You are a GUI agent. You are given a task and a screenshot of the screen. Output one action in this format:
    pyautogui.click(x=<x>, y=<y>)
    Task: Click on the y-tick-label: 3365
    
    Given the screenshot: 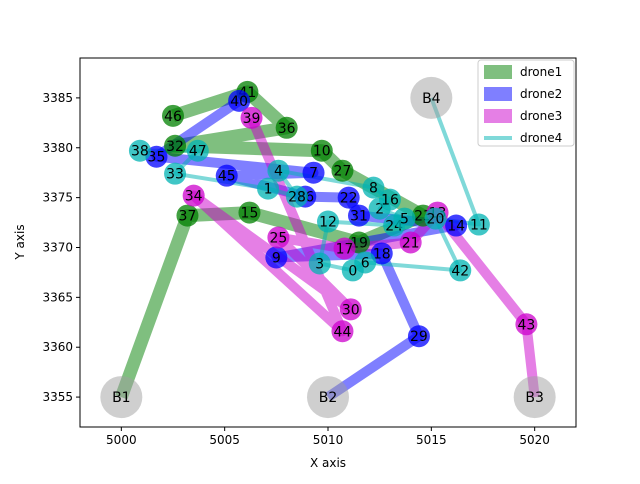 What is the action you would take?
    pyautogui.click(x=57, y=297)
    